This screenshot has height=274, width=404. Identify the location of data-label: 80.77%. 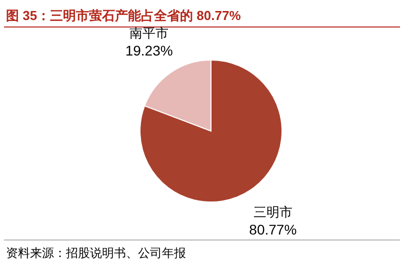
(273, 230).